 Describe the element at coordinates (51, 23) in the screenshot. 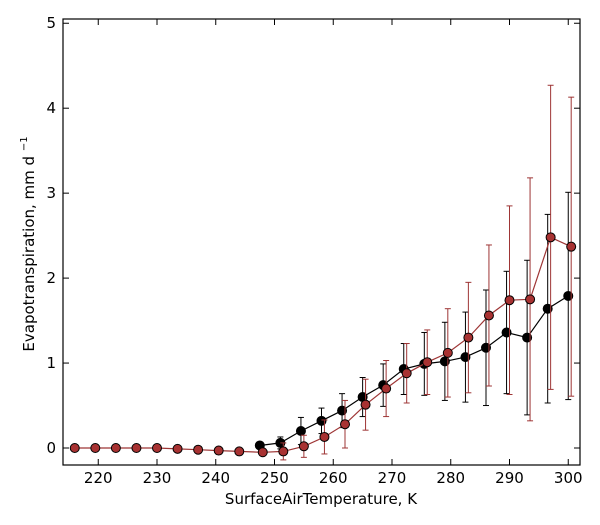

I see `y-tick-label: 5` at that location.